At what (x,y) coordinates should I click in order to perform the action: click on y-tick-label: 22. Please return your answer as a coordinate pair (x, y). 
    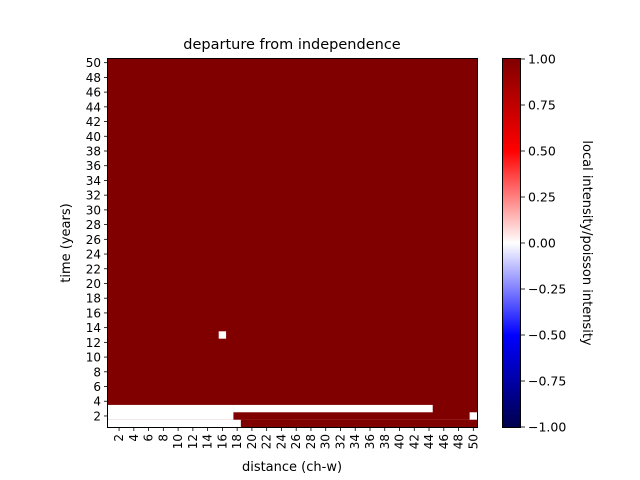
    Looking at the image, I should click on (93, 269).